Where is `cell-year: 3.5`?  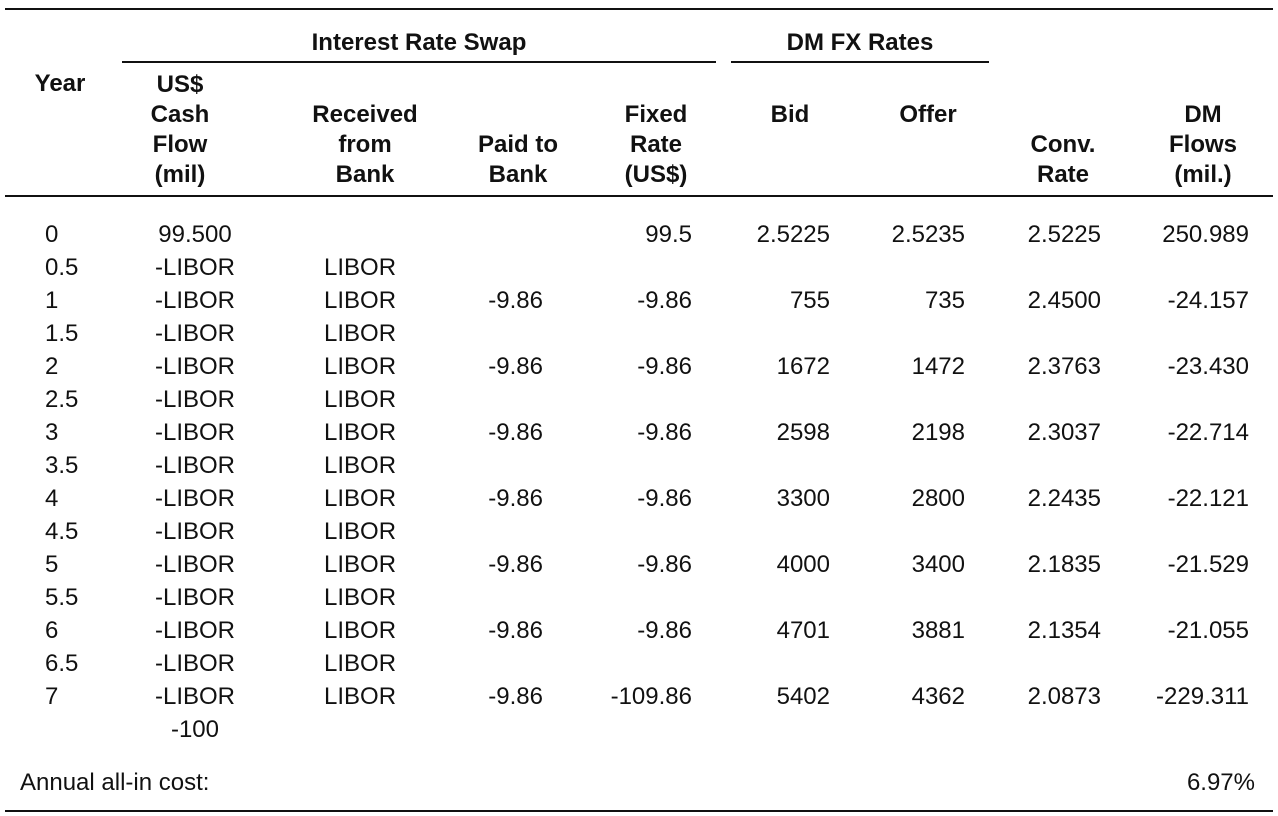
cell-year: 3.5 is located at coordinates (62, 465).